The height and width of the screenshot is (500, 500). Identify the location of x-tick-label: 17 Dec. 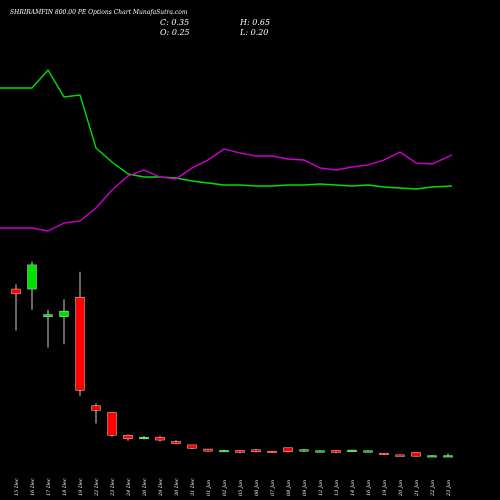
(49, 487).